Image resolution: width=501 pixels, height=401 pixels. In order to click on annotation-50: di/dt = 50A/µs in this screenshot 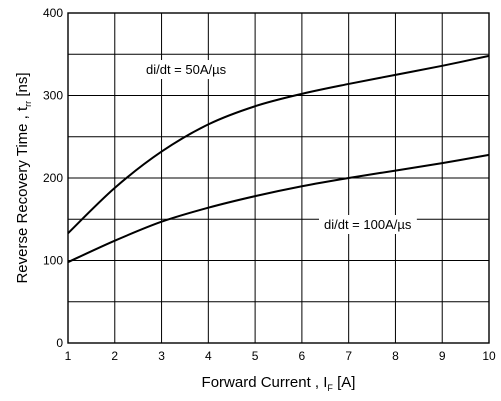, I will do `click(186, 69)`.